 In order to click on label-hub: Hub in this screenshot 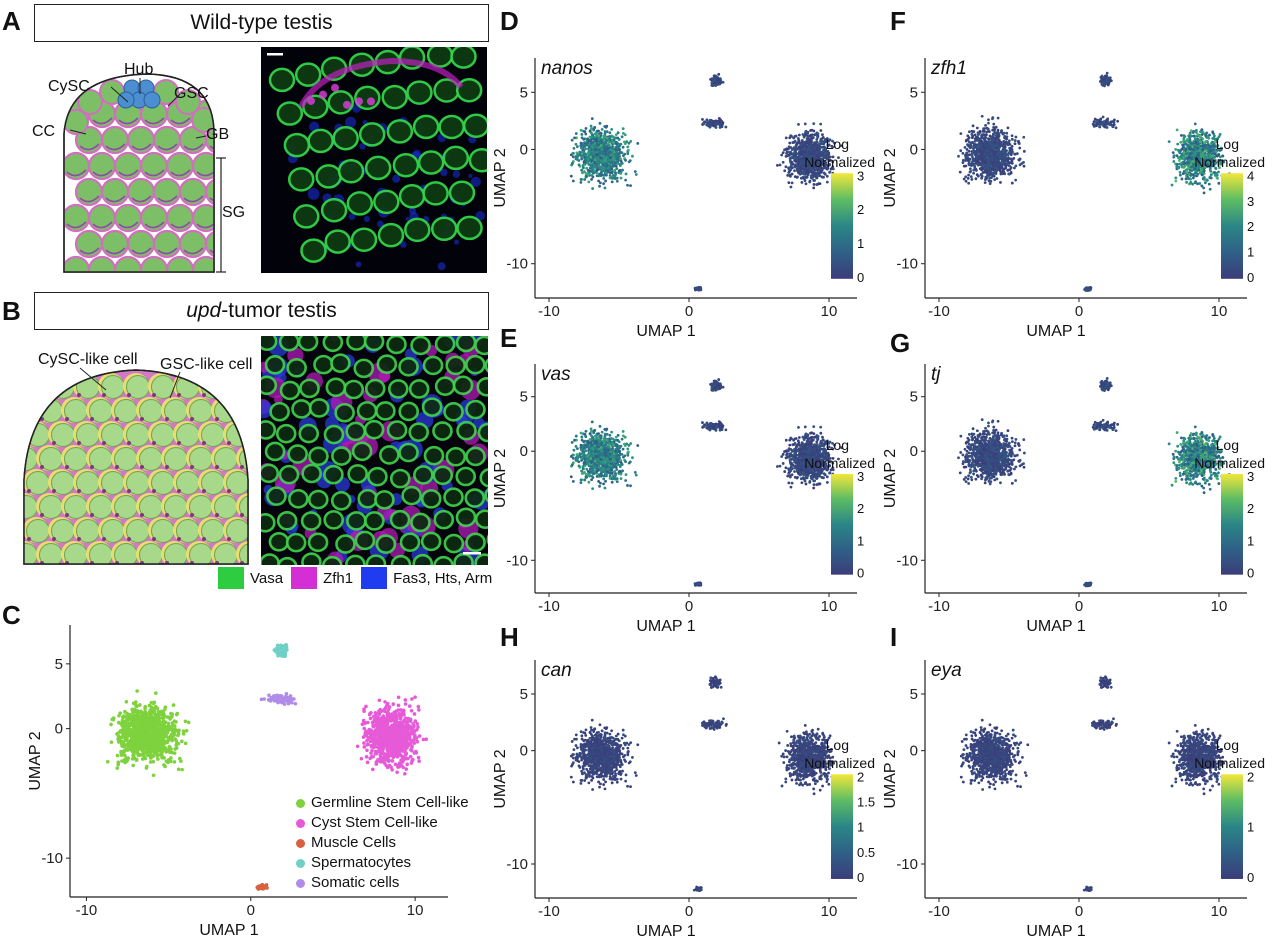, I will do `click(139, 69)`.